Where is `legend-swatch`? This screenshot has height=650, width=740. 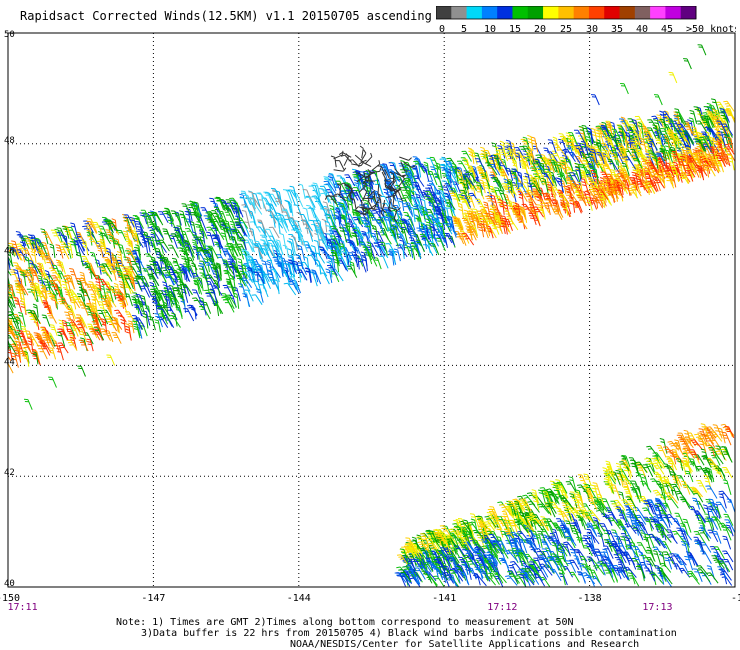
legend-swatch is located at coordinates (566, 12).